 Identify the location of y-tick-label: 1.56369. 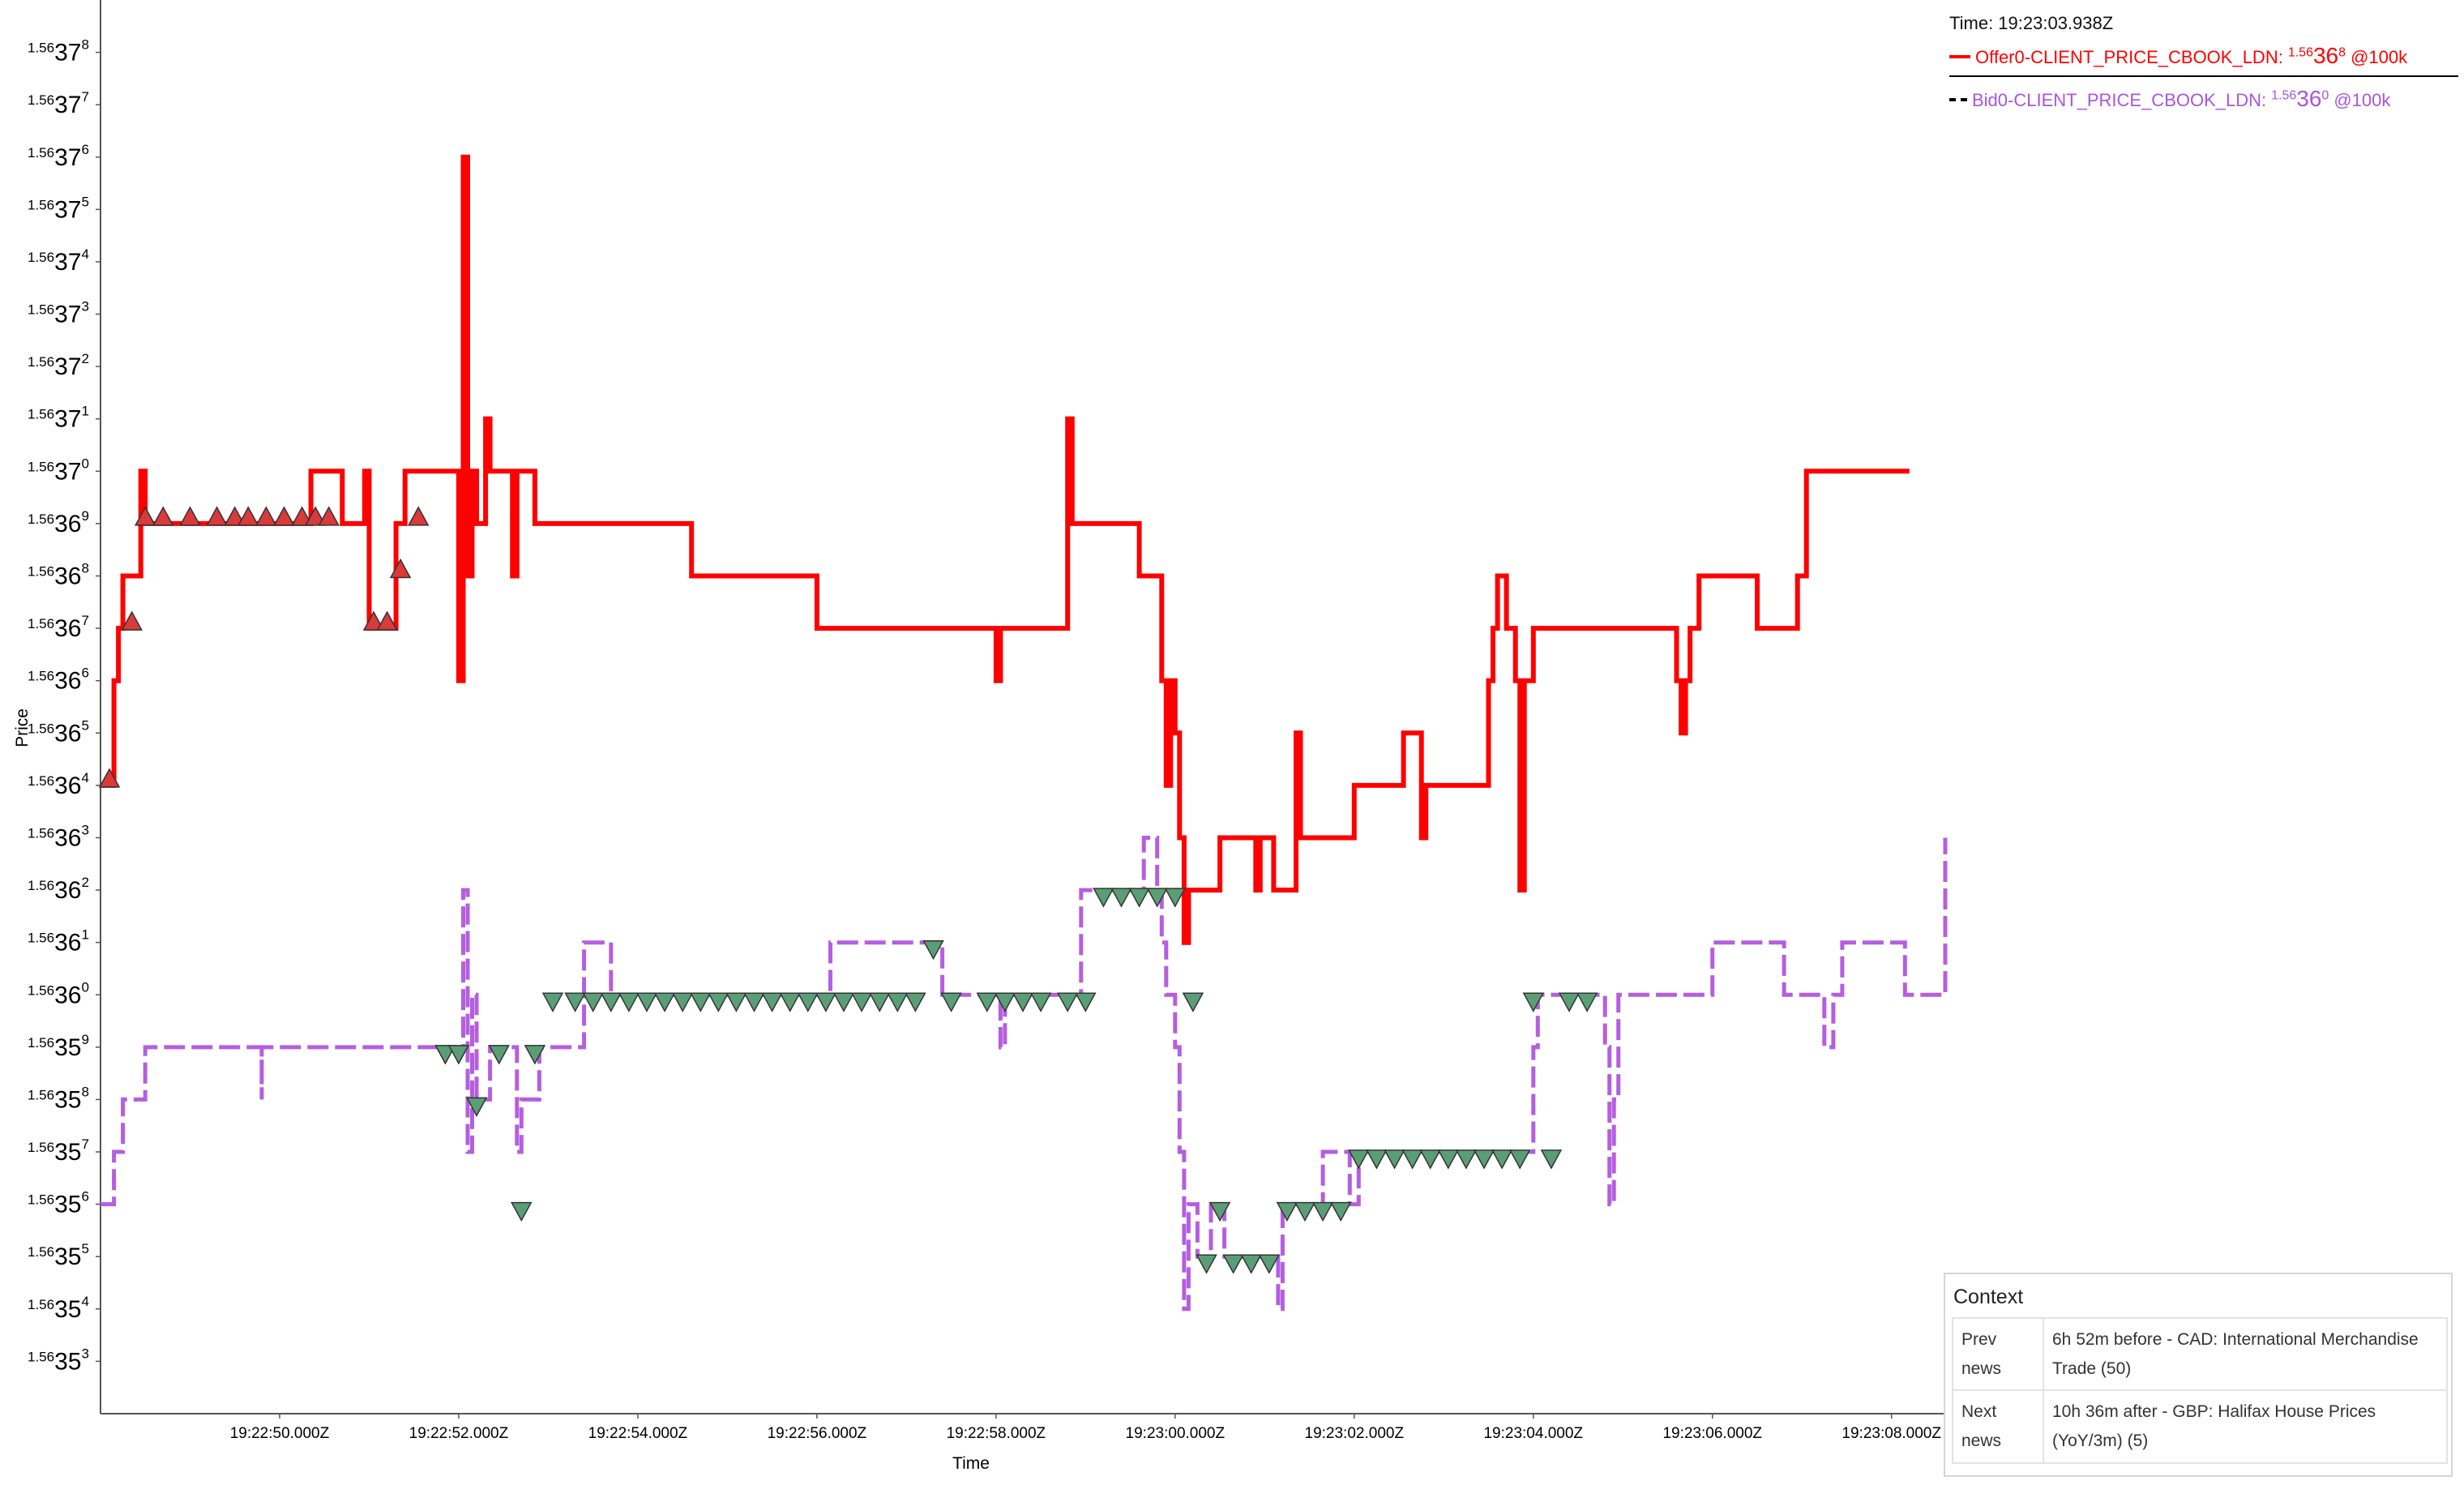
(58, 522).